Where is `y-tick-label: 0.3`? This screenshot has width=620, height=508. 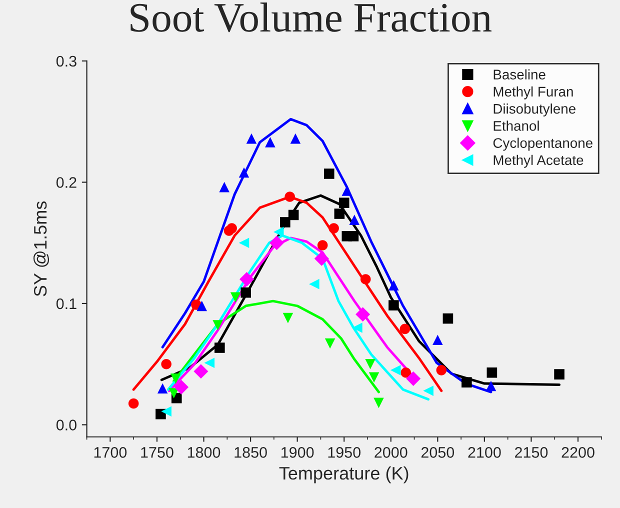 y-tick-label: 0.3 is located at coordinates (66, 61).